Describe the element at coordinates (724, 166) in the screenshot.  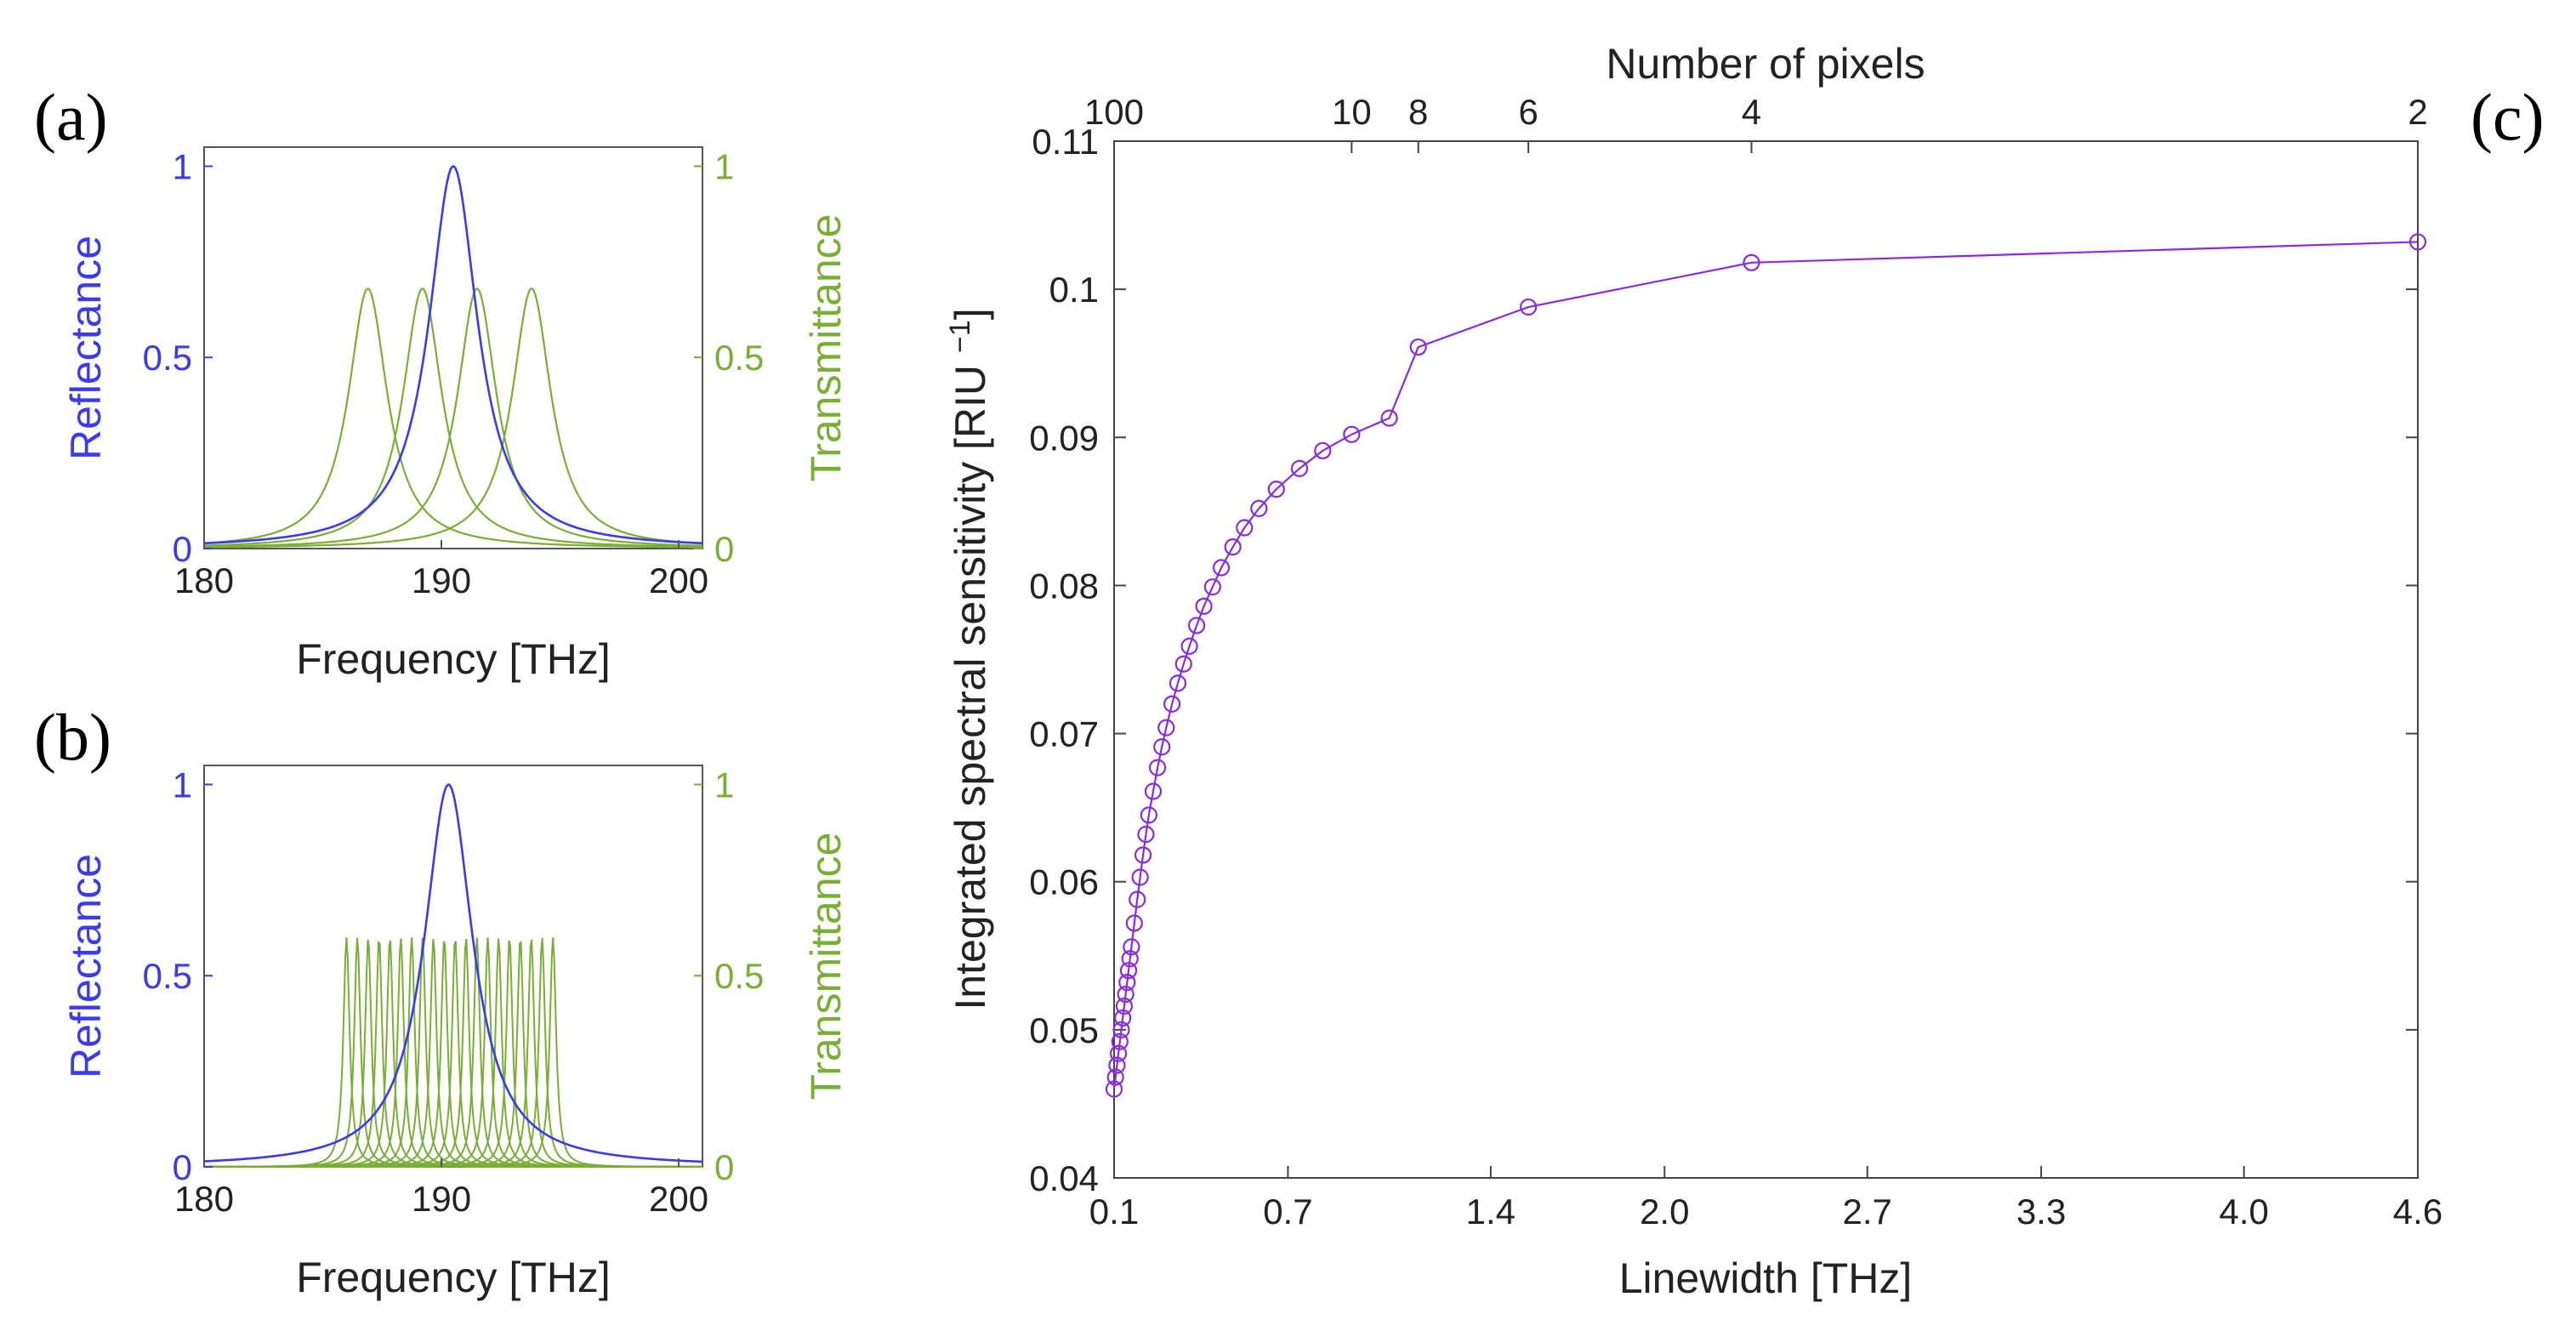
I see `y-right-tick-label: 1` at that location.